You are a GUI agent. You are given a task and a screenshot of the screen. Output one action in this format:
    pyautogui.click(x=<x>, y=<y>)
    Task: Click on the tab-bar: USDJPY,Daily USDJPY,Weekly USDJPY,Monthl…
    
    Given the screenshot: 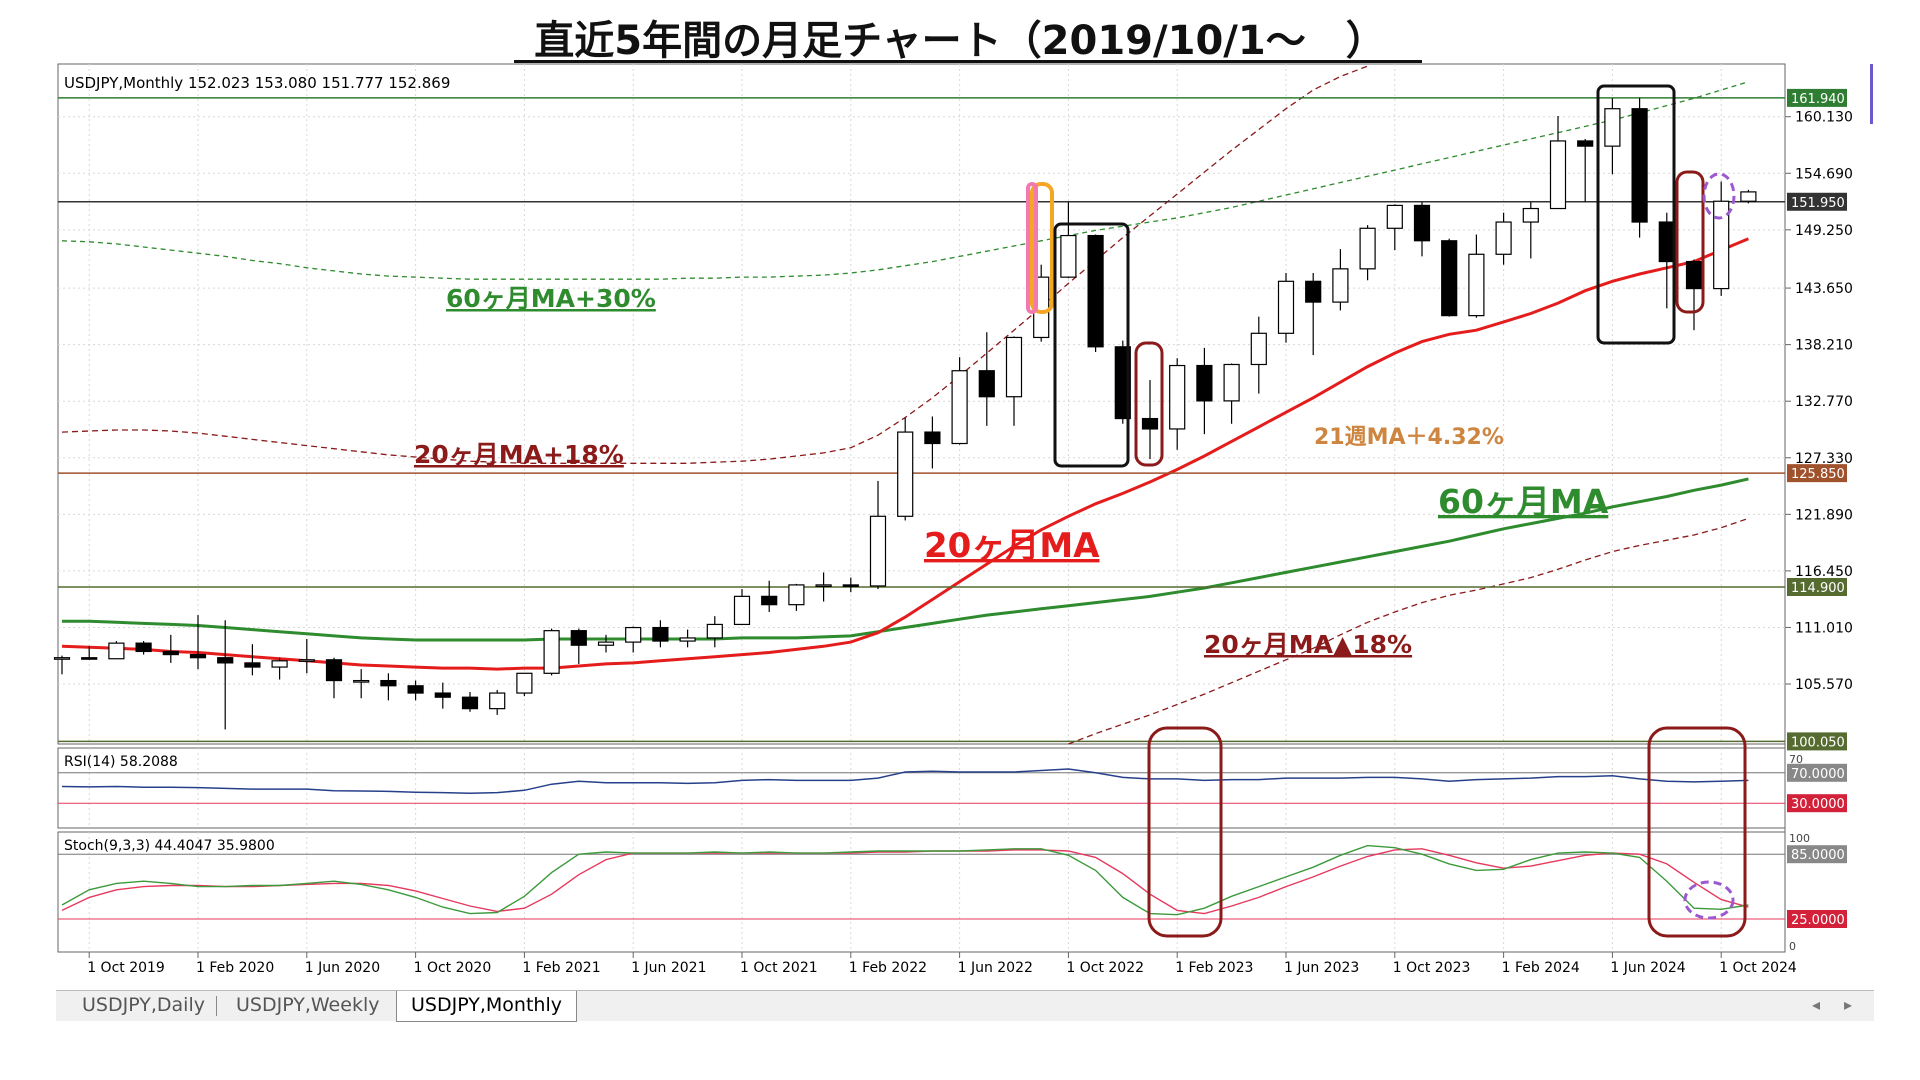 What is the action you would take?
    pyautogui.click(x=965, y=1006)
    